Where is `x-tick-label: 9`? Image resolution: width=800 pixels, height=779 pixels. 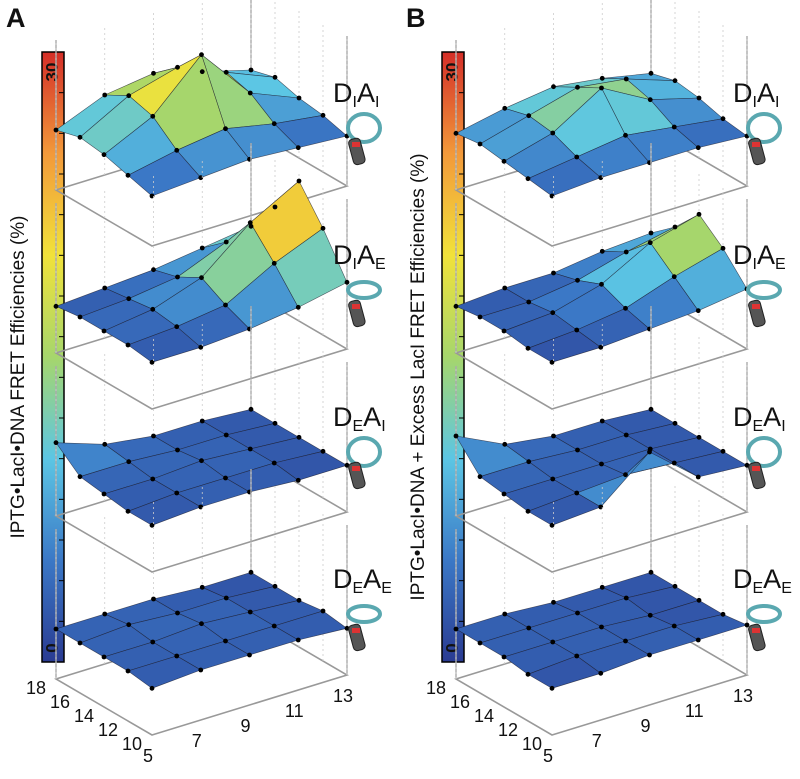
x-tick-label: 9 is located at coordinates (245, 726).